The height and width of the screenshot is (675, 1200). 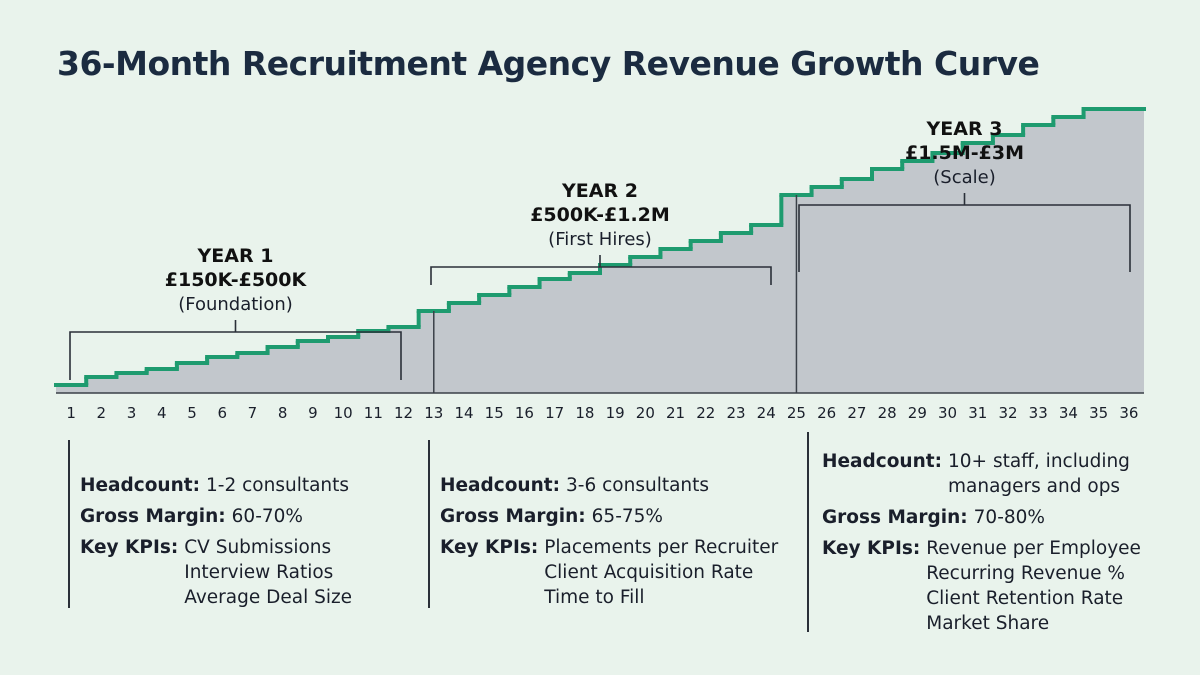 What do you see at coordinates (1007, 413) in the screenshot?
I see `x-tick-label: 32` at bounding box center [1007, 413].